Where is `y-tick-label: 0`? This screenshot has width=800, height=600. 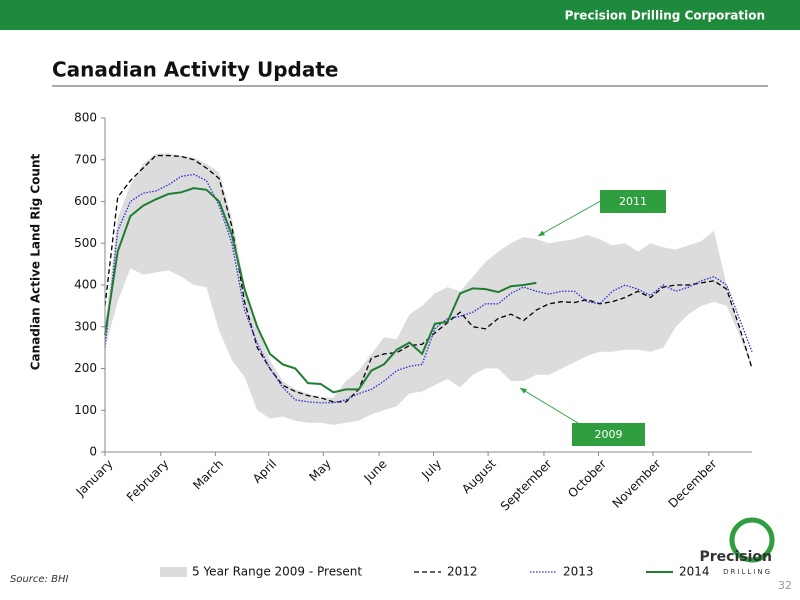
y-tick-label: 0 is located at coordinates (93, 452).